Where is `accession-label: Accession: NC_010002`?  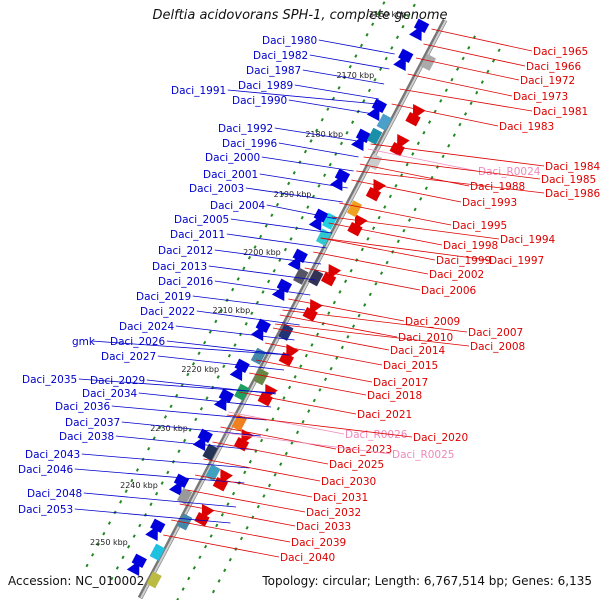 accession-label: Accession: NC_010002 is located at coordinates (76, 581).